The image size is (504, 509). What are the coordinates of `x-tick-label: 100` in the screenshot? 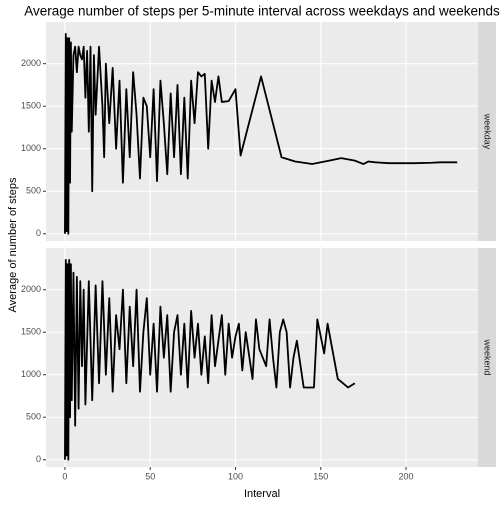 It's located at (235, 476).